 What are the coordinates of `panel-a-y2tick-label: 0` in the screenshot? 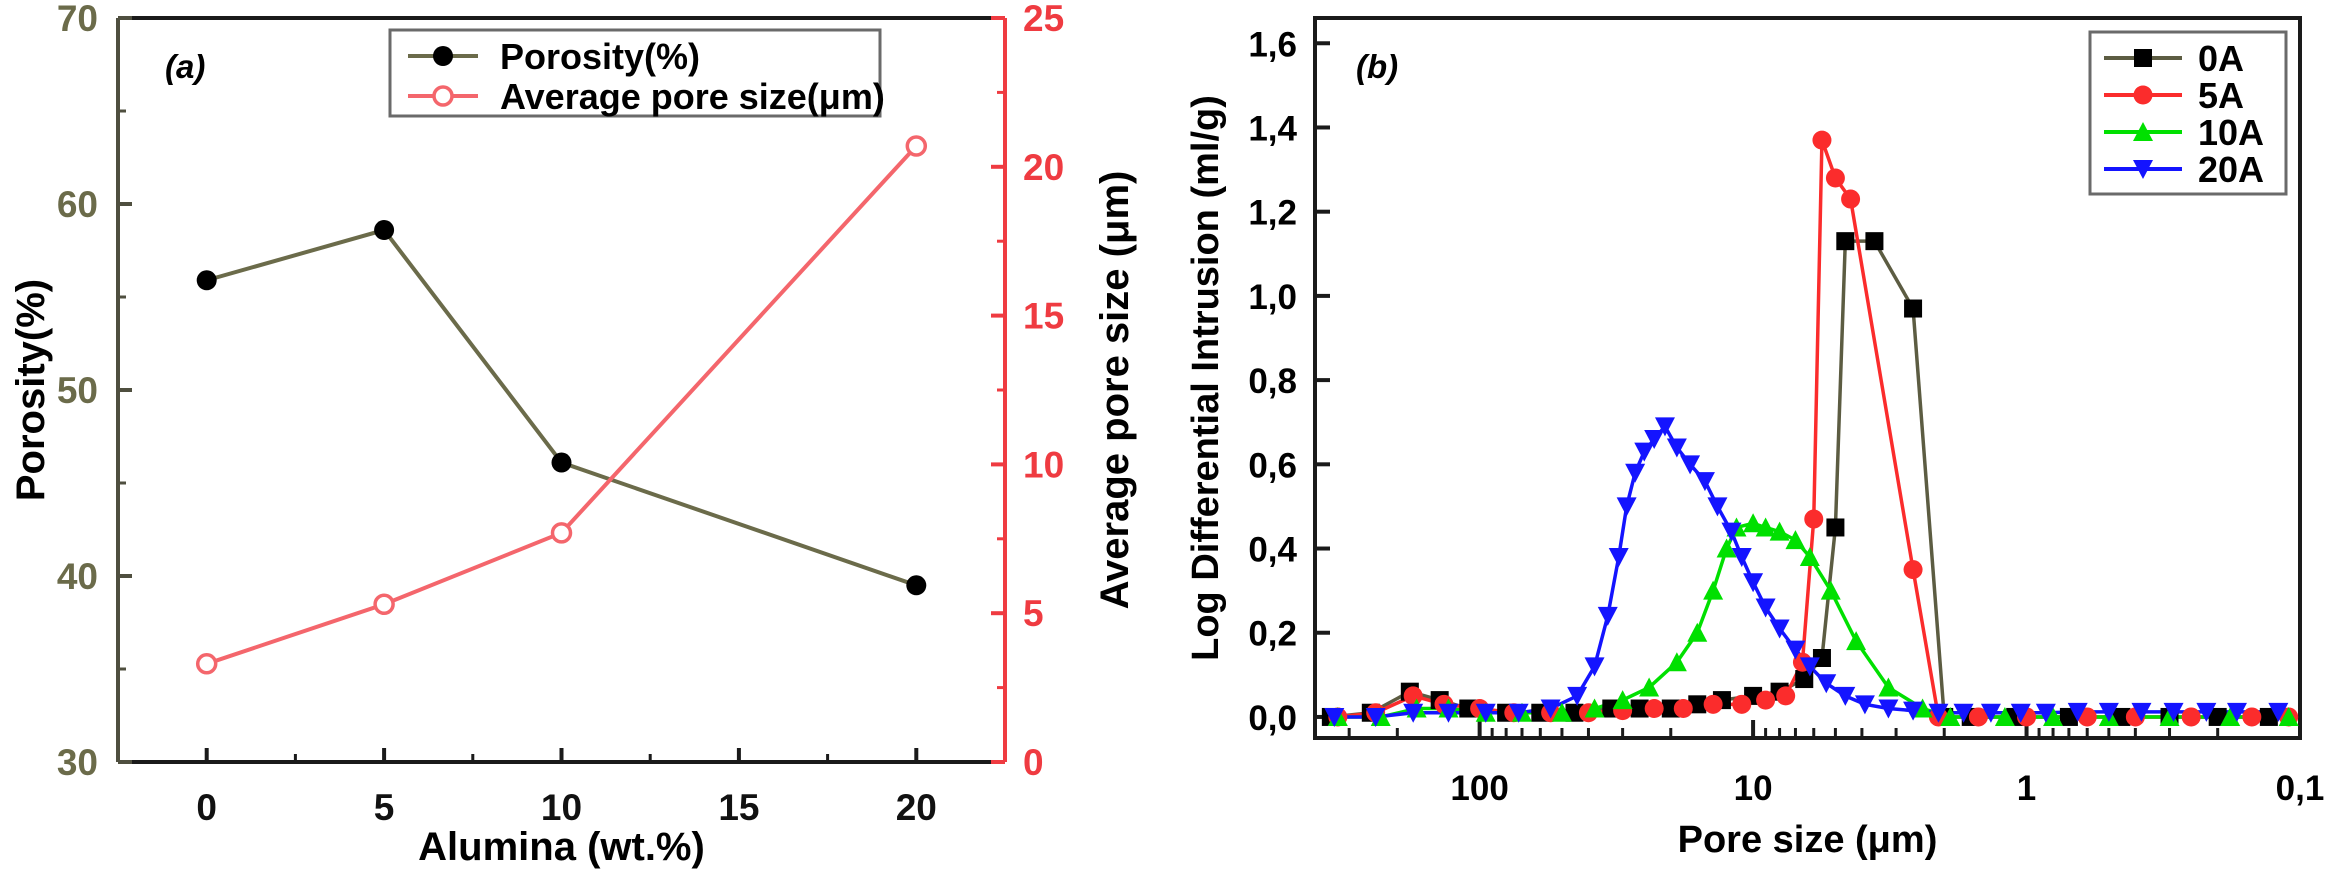 It's located at (1033, 762).